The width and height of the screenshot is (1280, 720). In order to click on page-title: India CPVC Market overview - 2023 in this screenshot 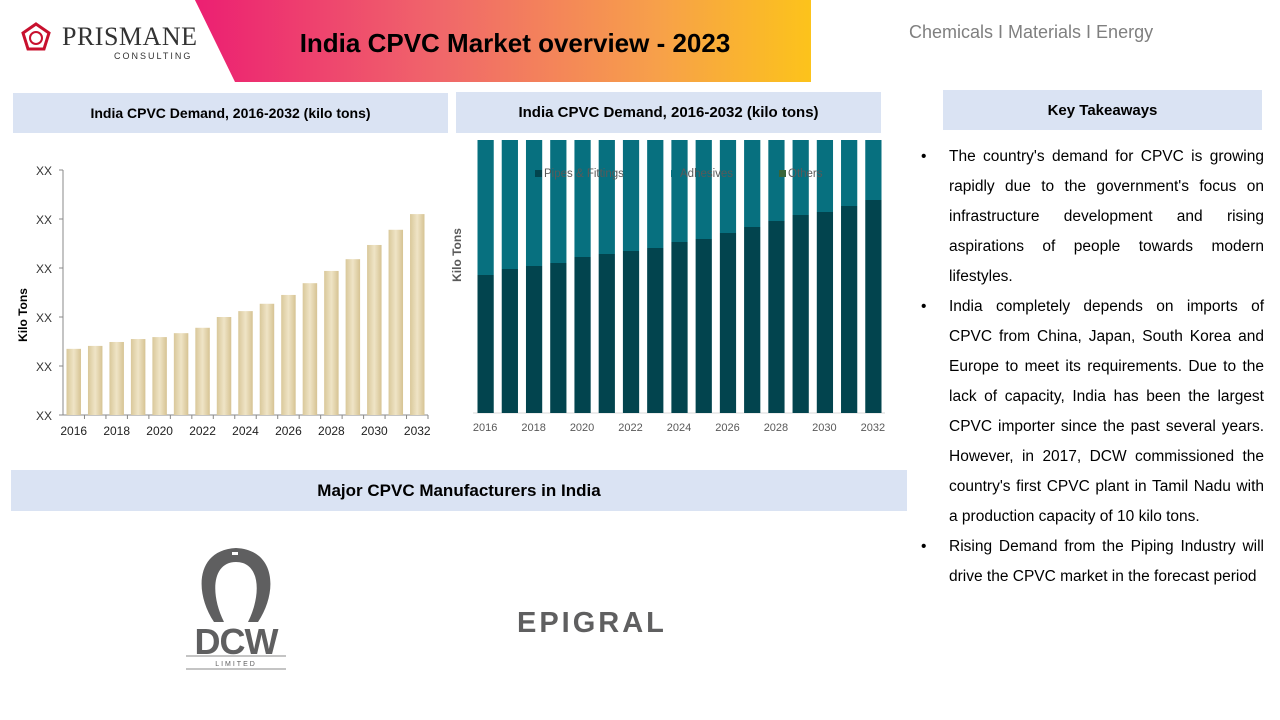, I will do `click(515, 43)`.